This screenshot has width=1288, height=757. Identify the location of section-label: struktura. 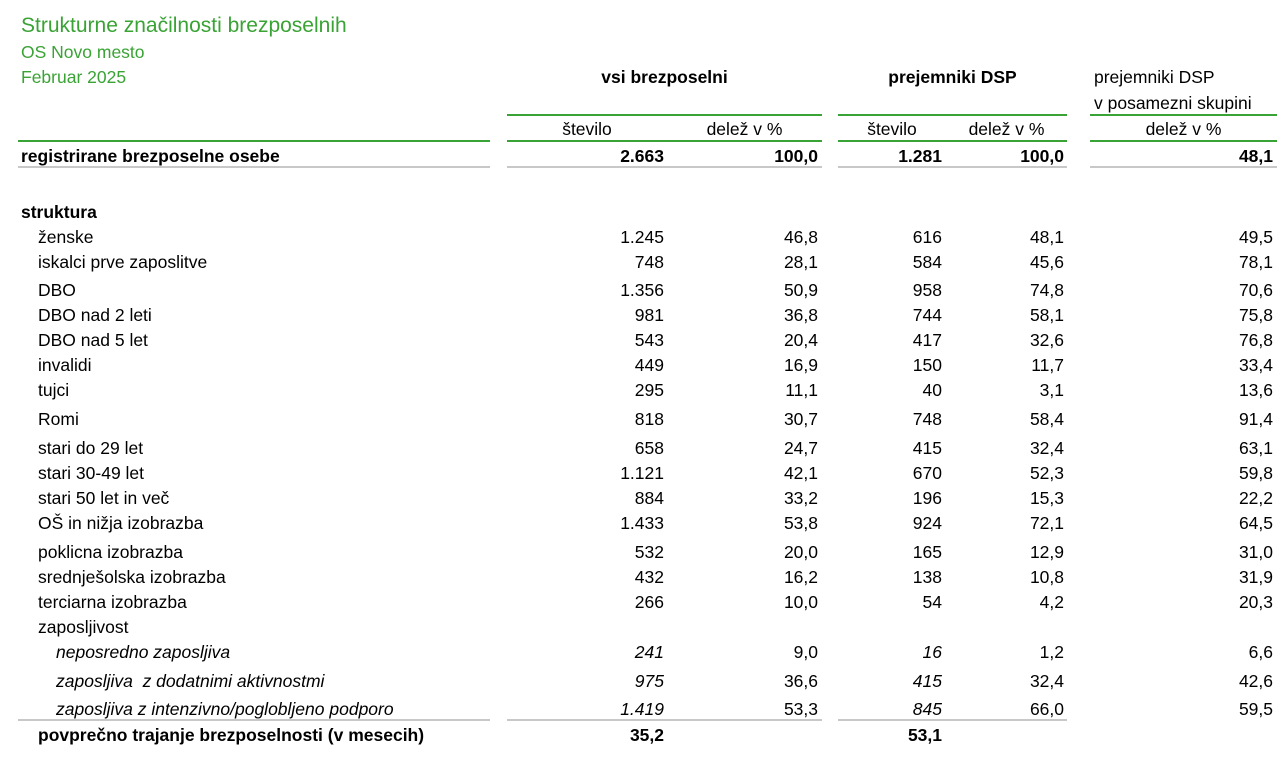
(59, 212).